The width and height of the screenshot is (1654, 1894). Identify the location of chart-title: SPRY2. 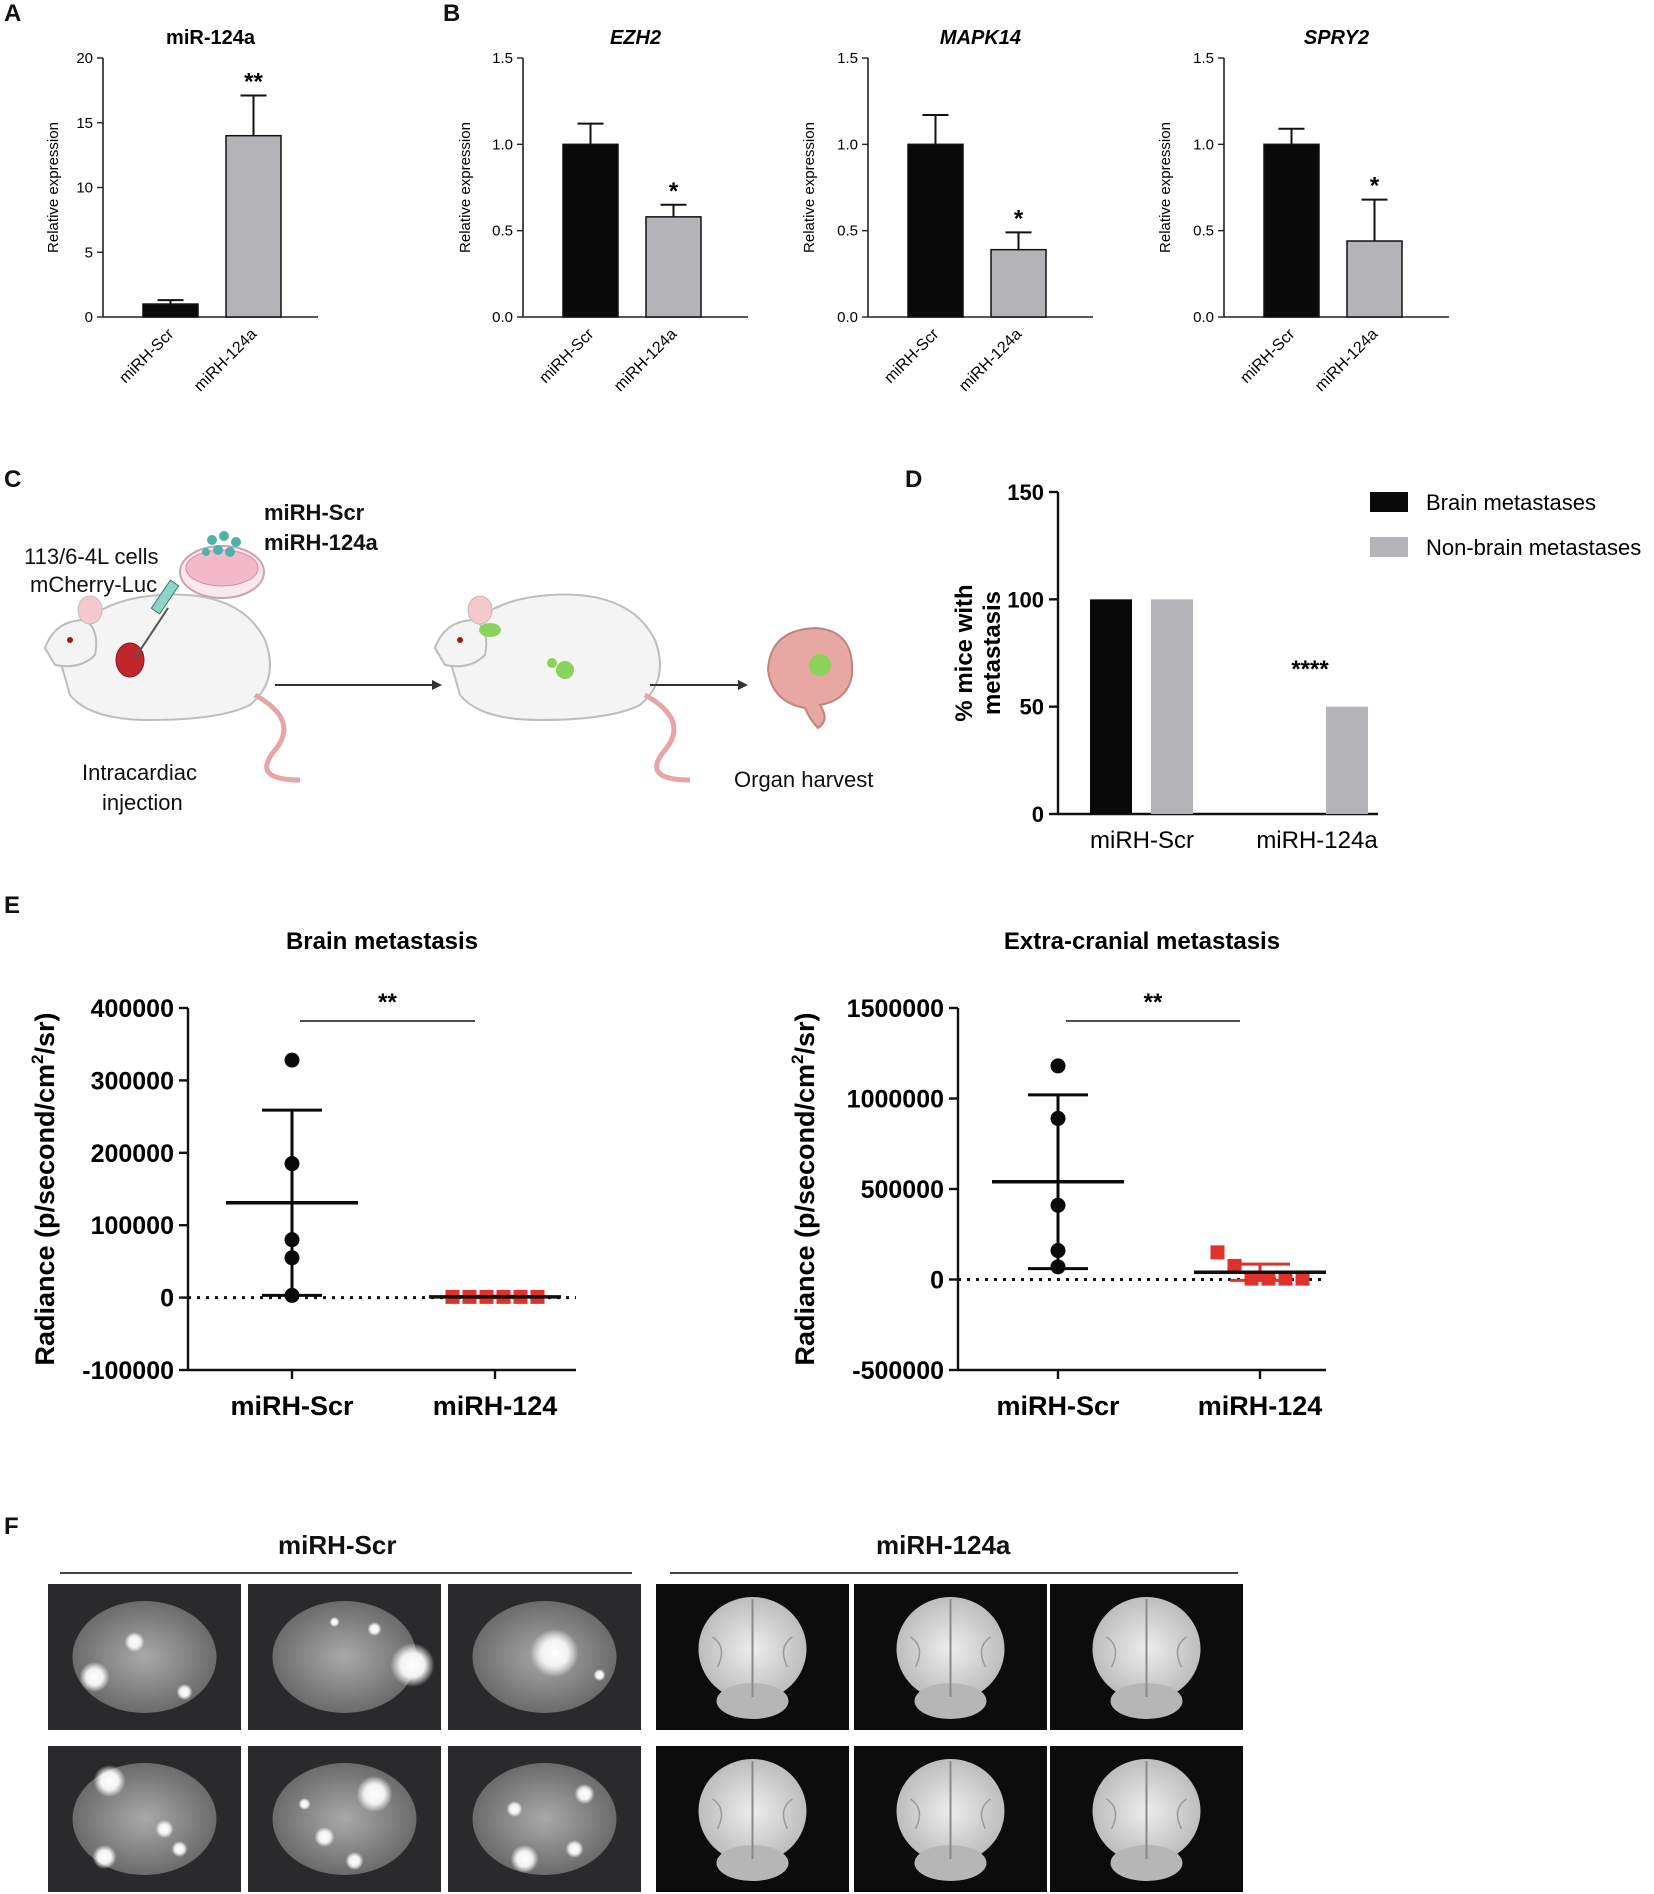
(1336, 38).